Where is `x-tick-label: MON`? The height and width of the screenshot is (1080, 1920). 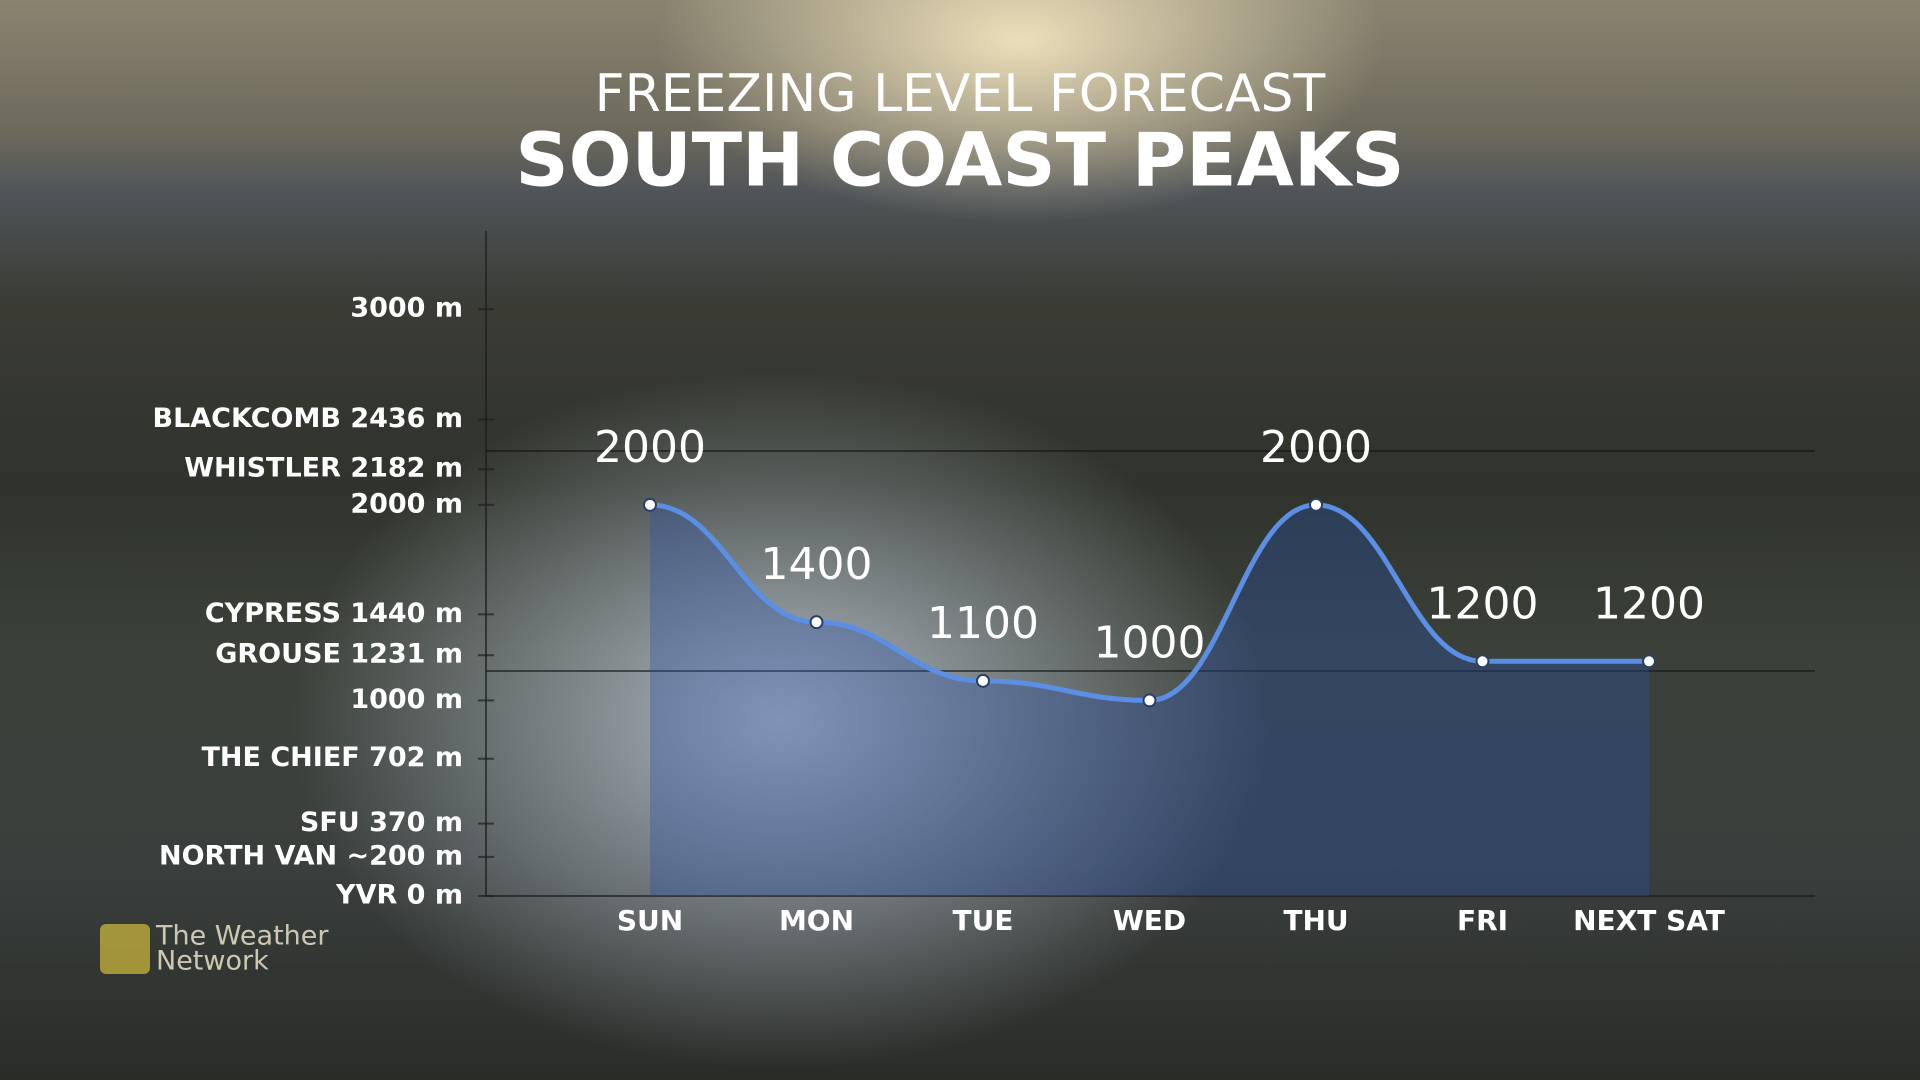
x-tick-label: MON is located at coordinates (816, 920).